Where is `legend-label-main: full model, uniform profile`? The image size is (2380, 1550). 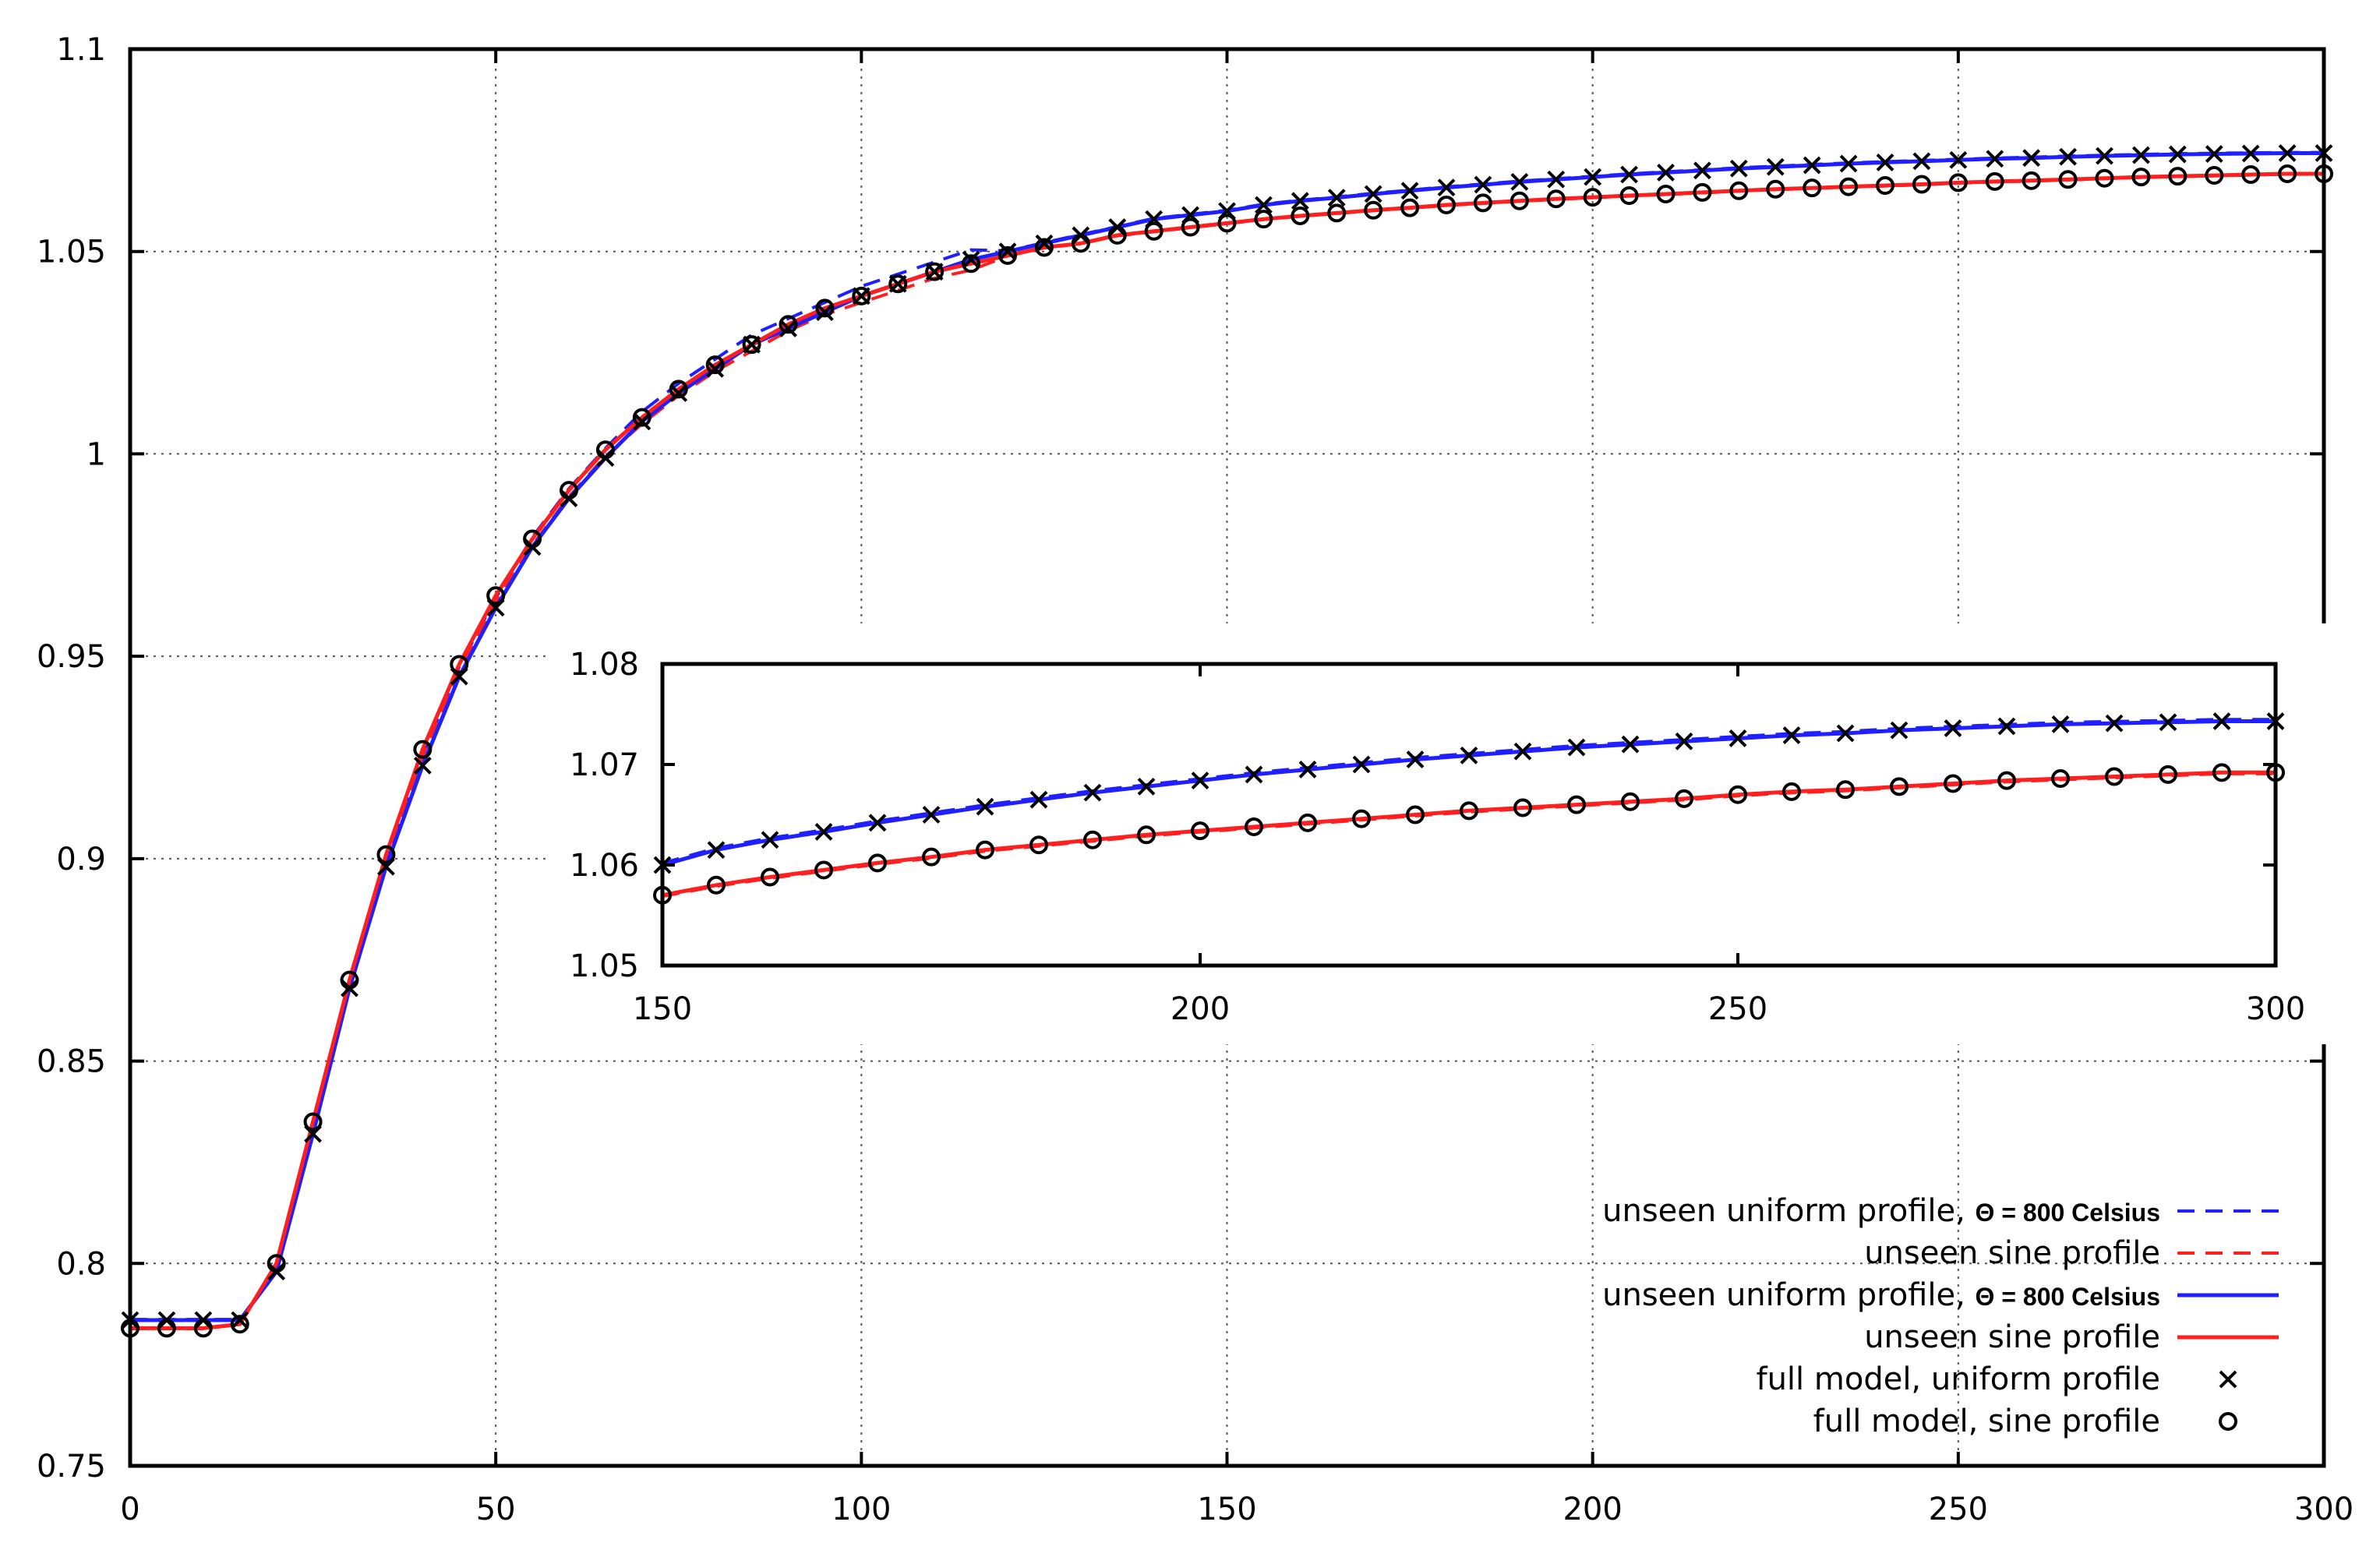 legend-label-main: full model, uniform profile is located at coordinates (1959, 1379).